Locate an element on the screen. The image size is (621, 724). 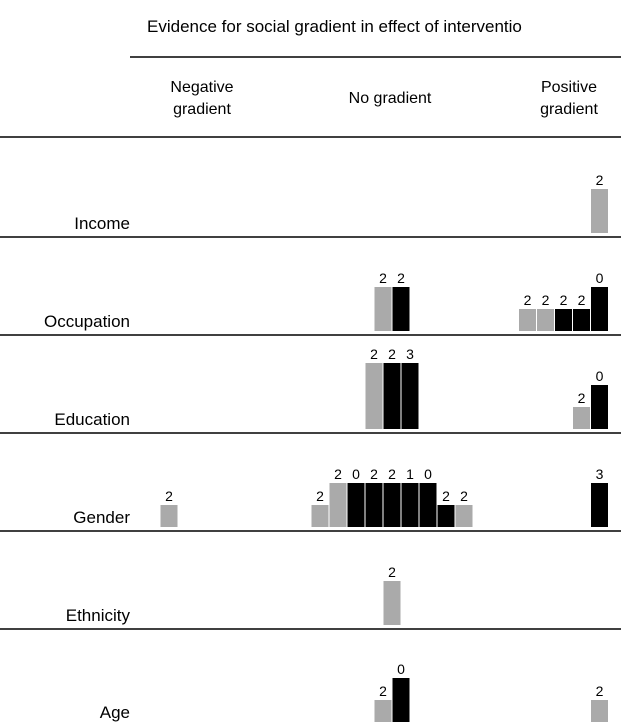
bar-label-education-none: 3 is located at coordinates (410, 354).